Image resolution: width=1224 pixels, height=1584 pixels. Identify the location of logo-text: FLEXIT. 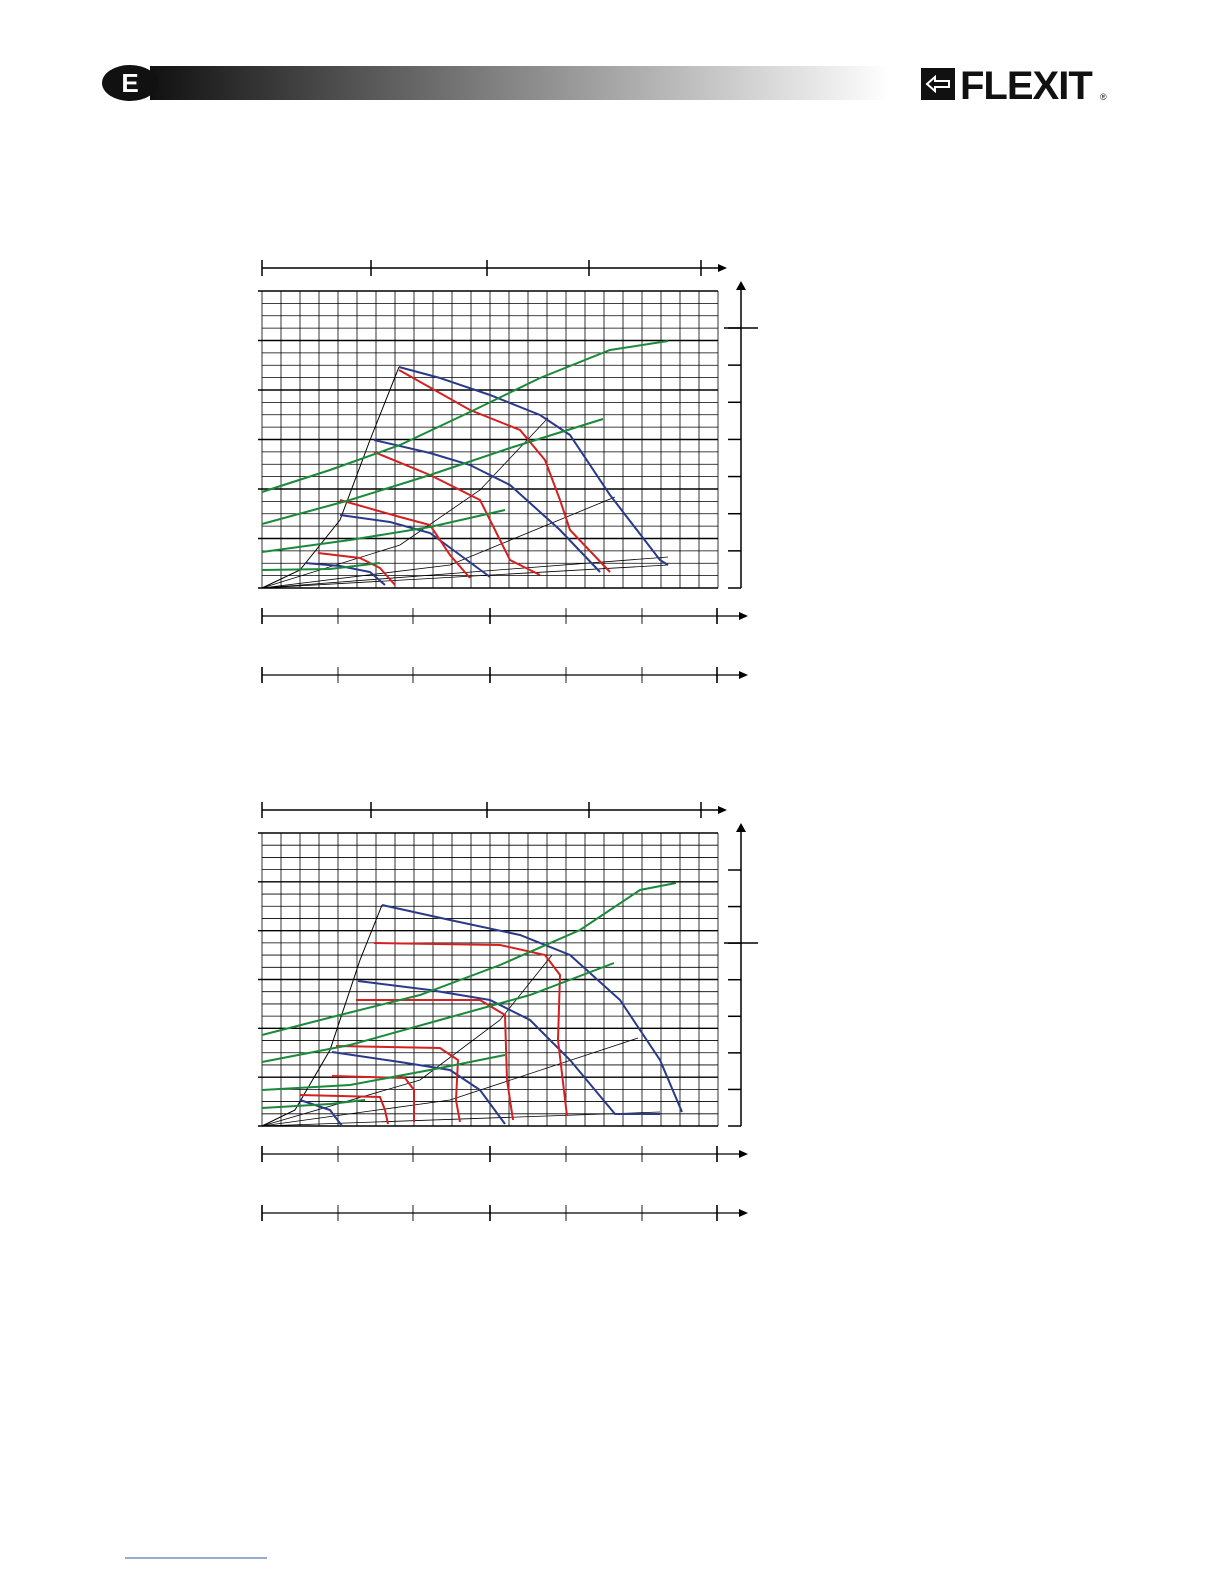
(1026, 86).